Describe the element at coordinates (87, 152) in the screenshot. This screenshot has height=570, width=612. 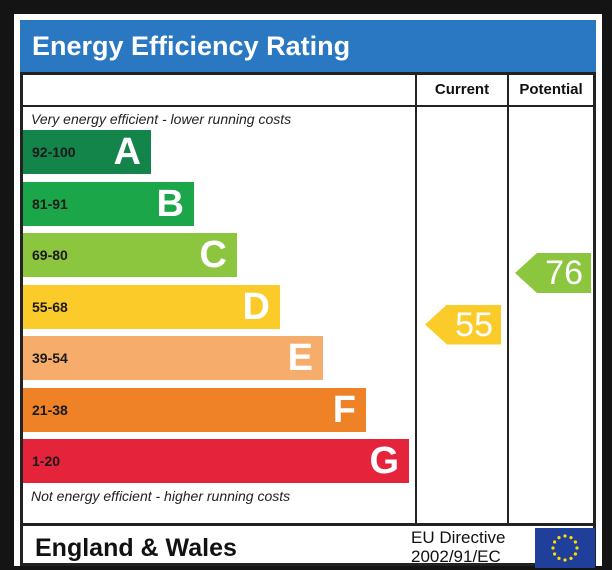
I see `band-a: 92-100 A` at that location.